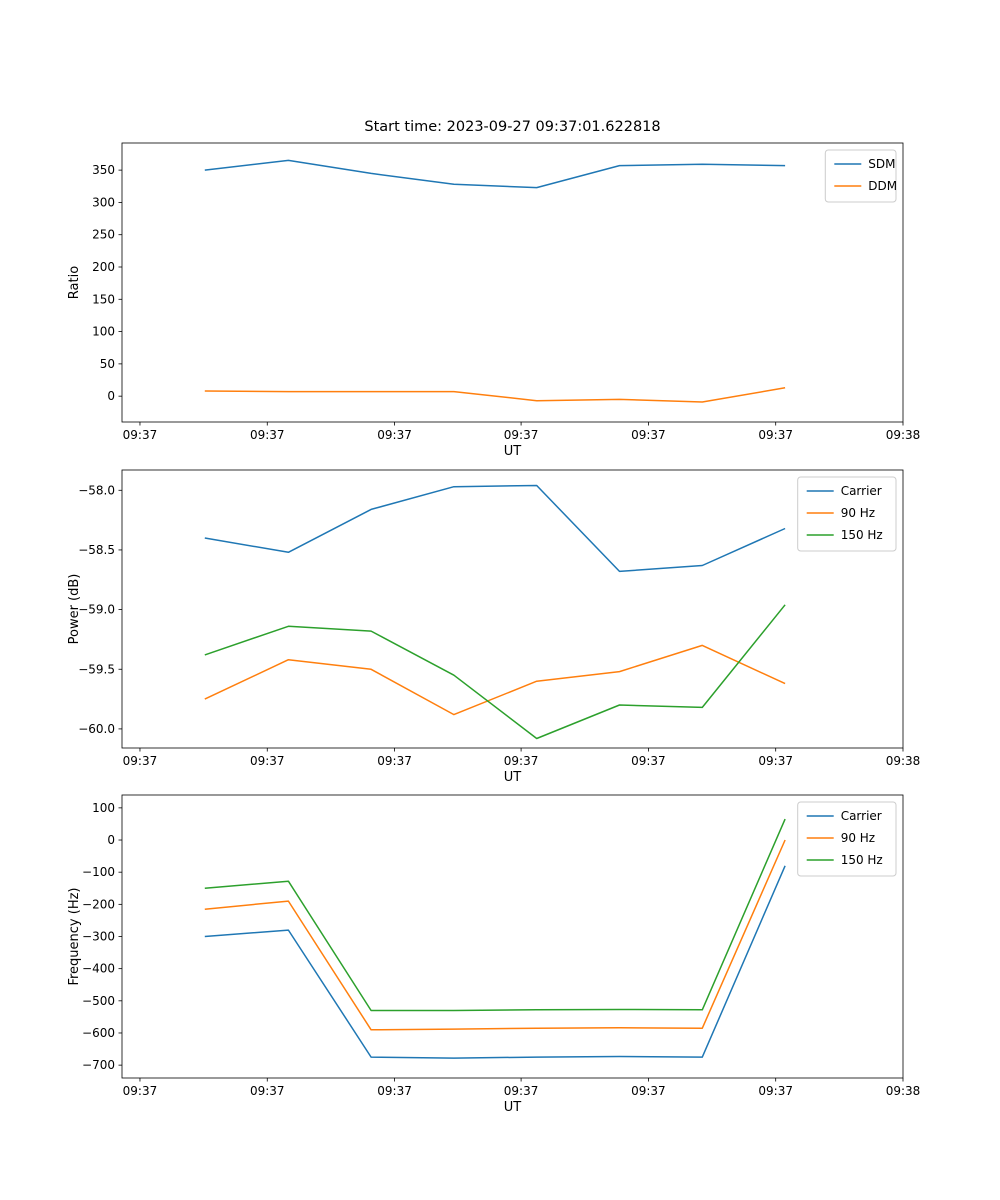  What do you see at coordinates (107, 364) in the screenshot?
I see `y-tick-label: 50` at bounding box center [107, 364].